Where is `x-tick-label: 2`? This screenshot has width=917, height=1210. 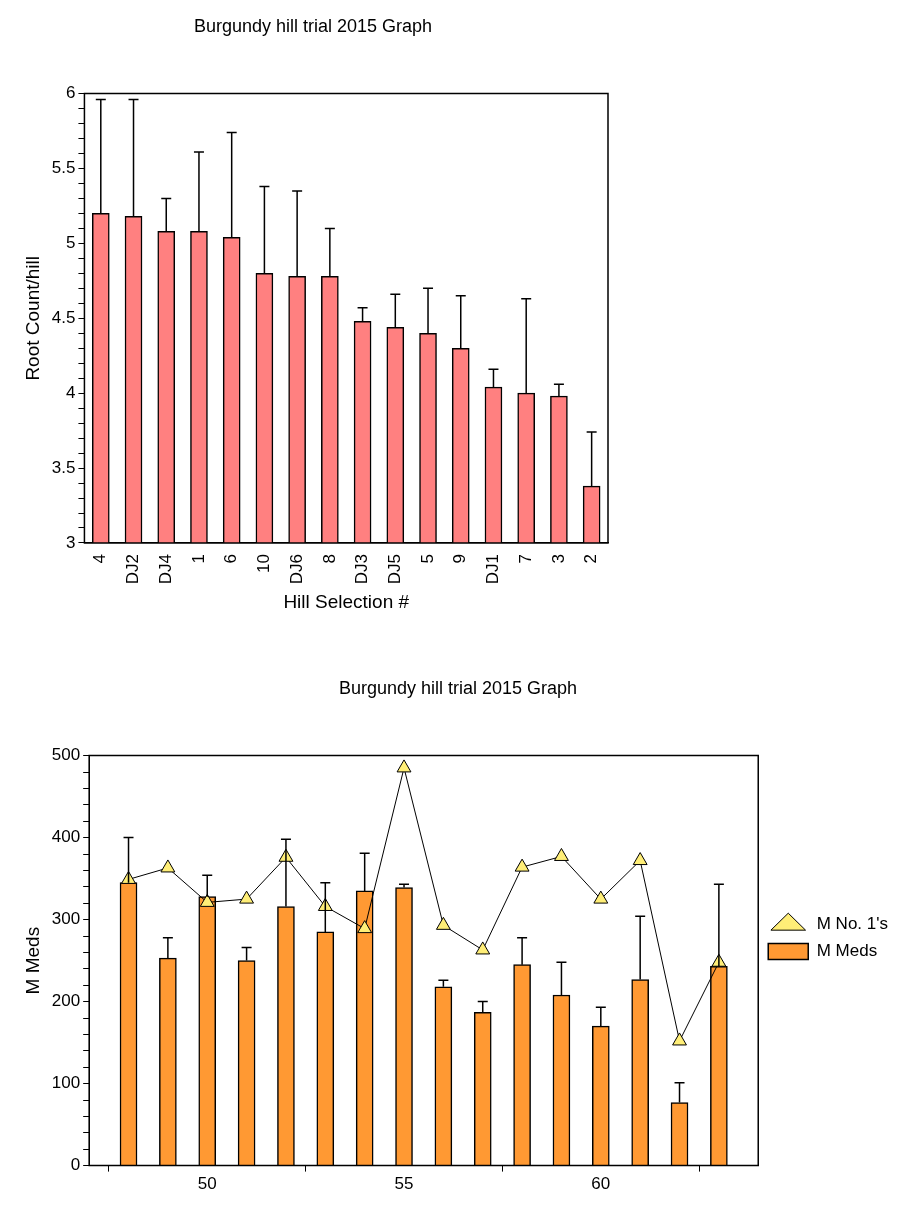 x-tick-label: 2 is located at coordinates (591, 558).